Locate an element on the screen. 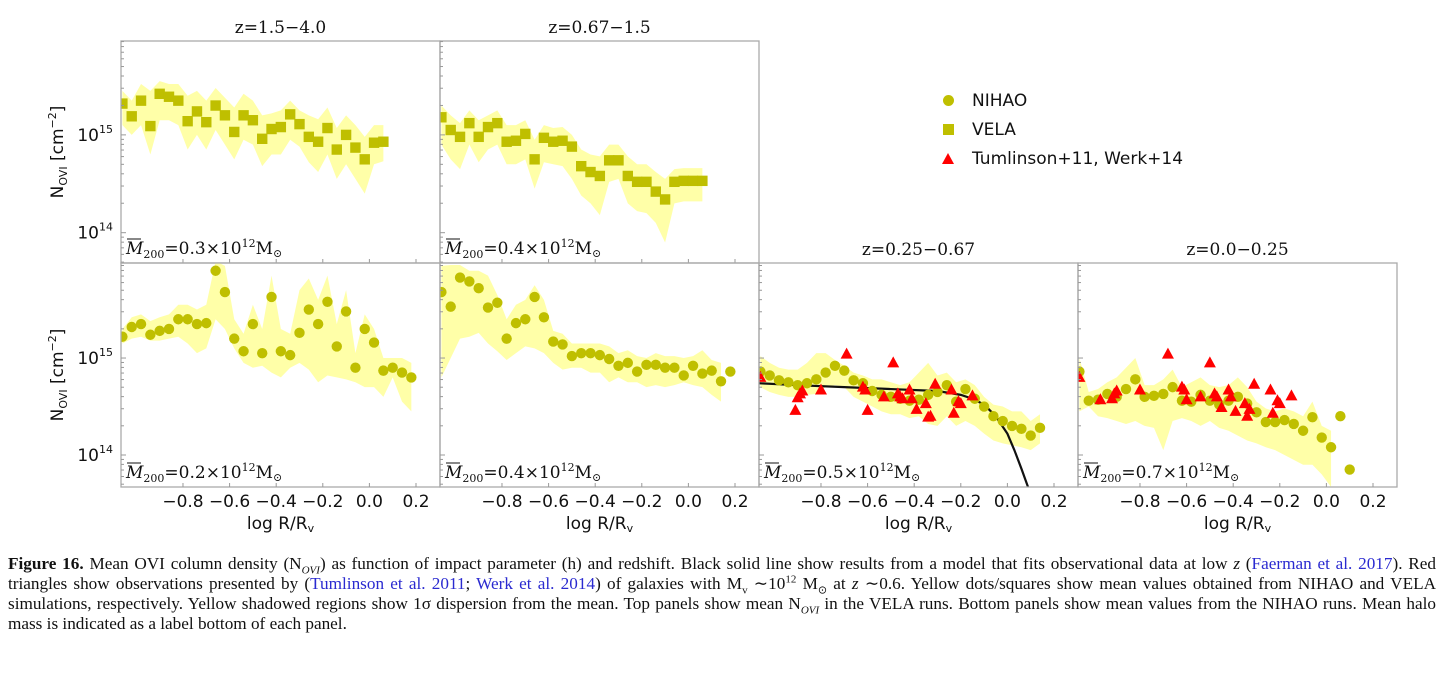  y-tick-exponent: 14 is located at coordinates (106, 449).